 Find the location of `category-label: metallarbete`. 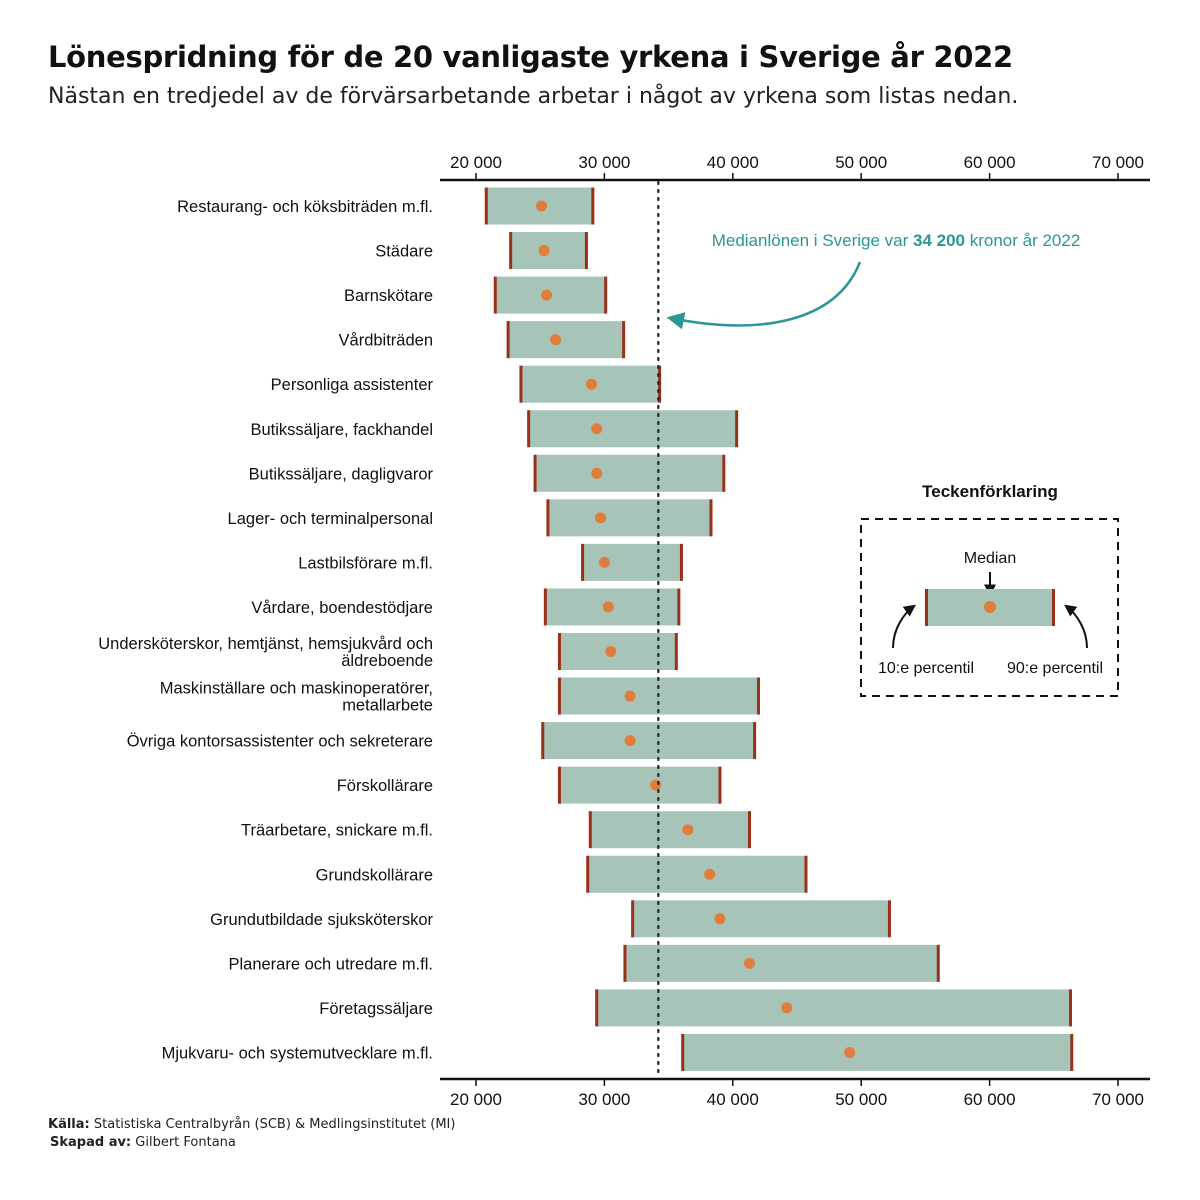

category-label: metallarbete is located at coordinates (387, 706).